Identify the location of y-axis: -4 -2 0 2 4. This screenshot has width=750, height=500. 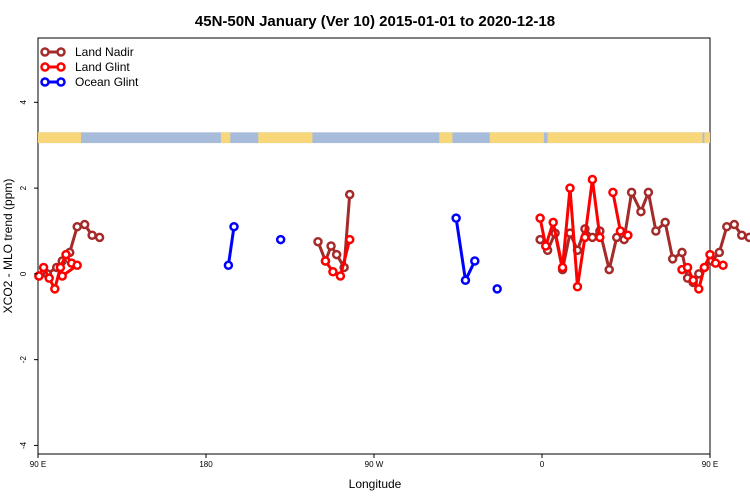
(28, 274).